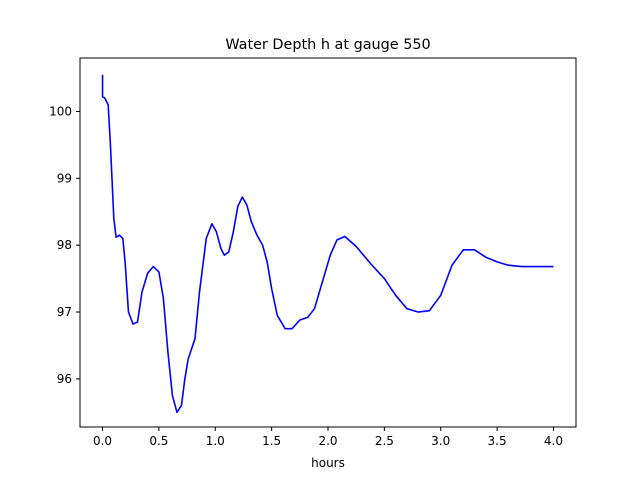 The image size is (640, 485). I want to click on y-tick-label: 99, so click(64, 178).